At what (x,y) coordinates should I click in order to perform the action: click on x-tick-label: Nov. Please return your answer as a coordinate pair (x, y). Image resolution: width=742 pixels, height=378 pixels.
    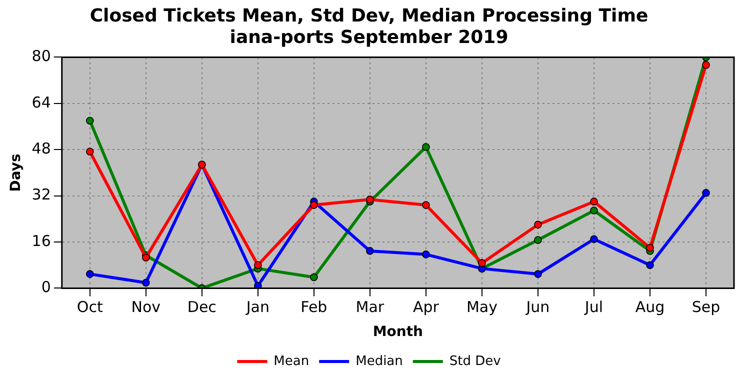
    Looking at the image, I should click on (146, 307).